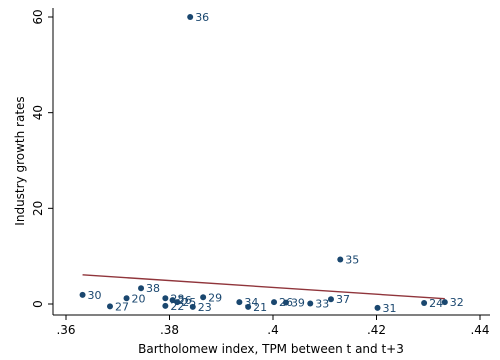 The image size is (500, 360). Describe the element at coordinates (271, 349) in the screenshot. I see `x-axis-title: Bartholomew index, TPM between t and t+3` at that location.